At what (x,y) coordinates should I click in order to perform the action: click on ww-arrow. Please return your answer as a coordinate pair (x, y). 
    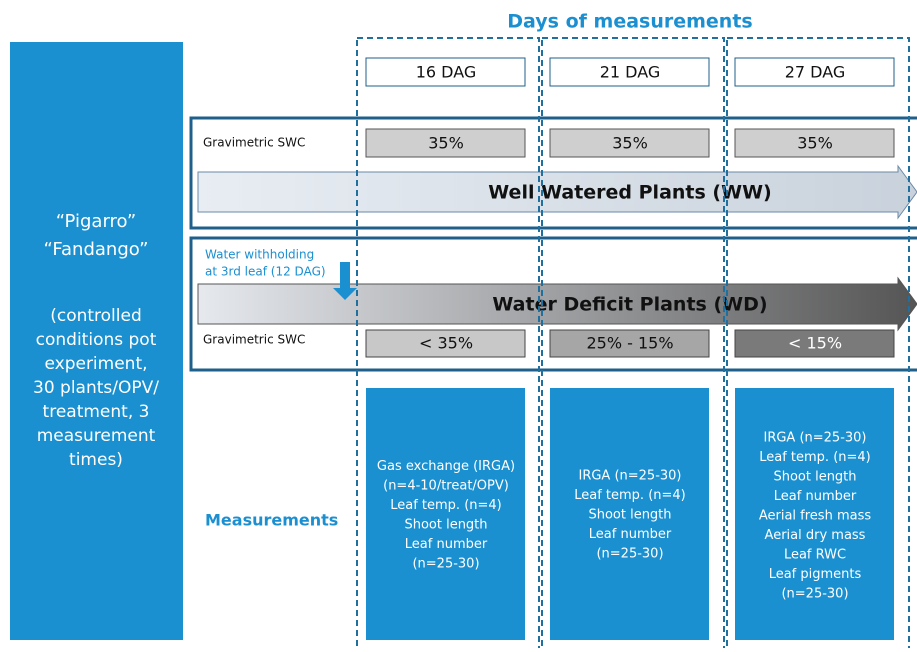
    Looking at the image, I should click on (557, 192).